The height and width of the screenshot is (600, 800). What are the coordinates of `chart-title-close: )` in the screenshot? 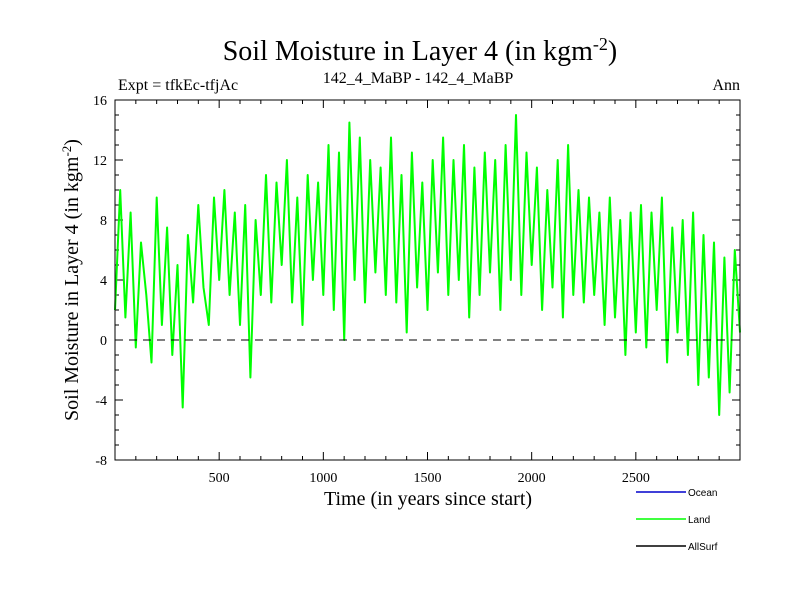 It's located at (612, 51).